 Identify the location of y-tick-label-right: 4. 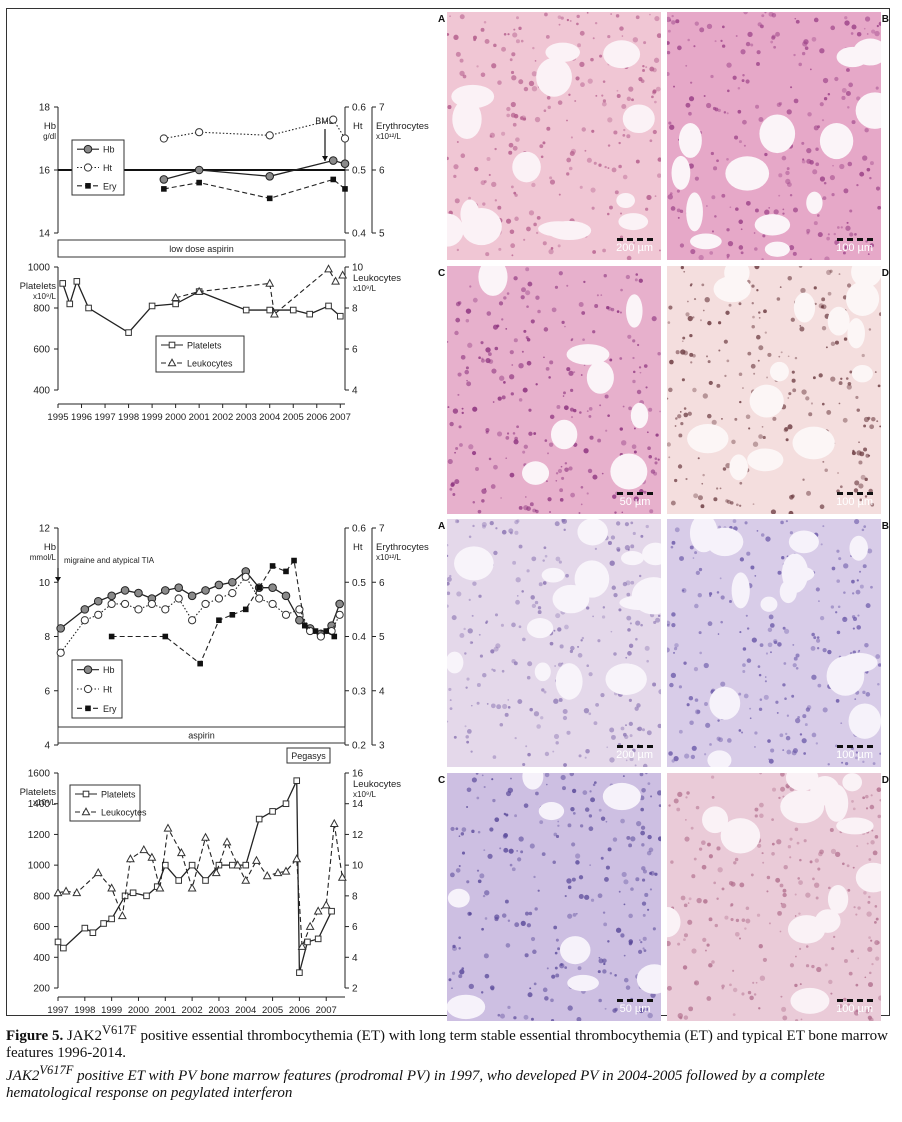
(355, 391).